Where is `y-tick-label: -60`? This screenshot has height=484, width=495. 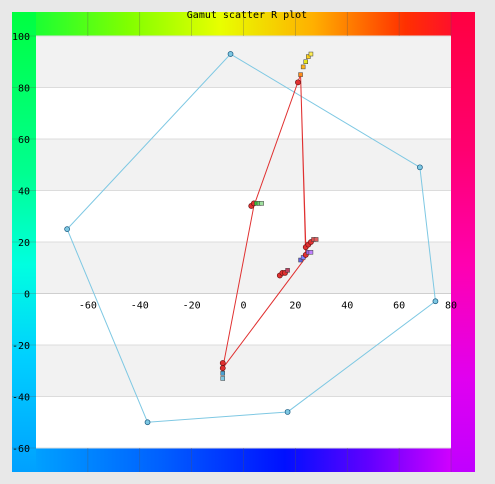
y-tick-label: -60 is located at coordinates (21, 449).